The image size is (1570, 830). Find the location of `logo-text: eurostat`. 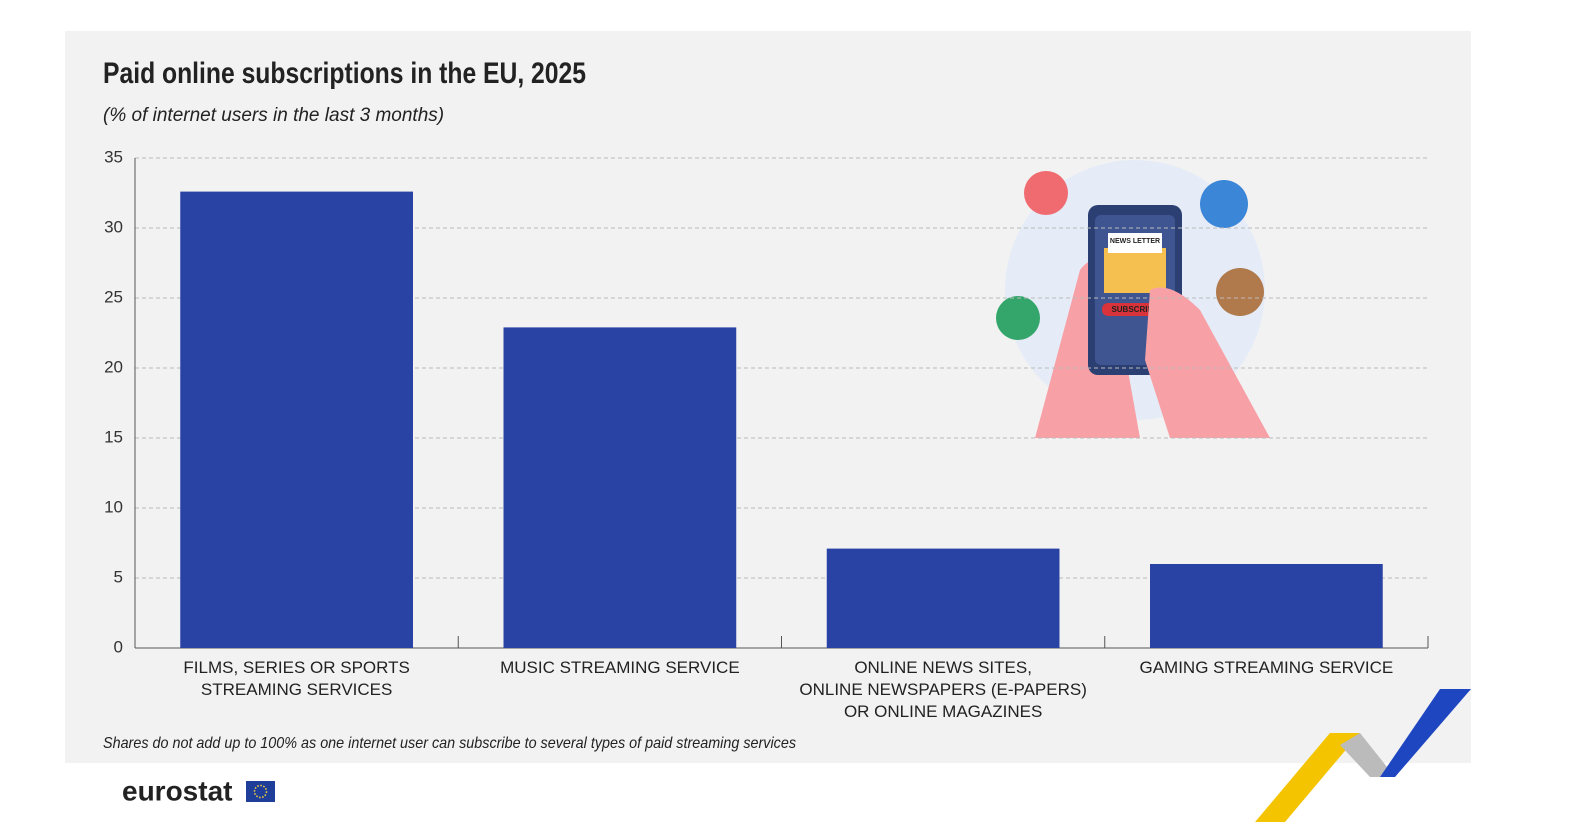

logo-text: eurostat is located at coordinates (177, 790).